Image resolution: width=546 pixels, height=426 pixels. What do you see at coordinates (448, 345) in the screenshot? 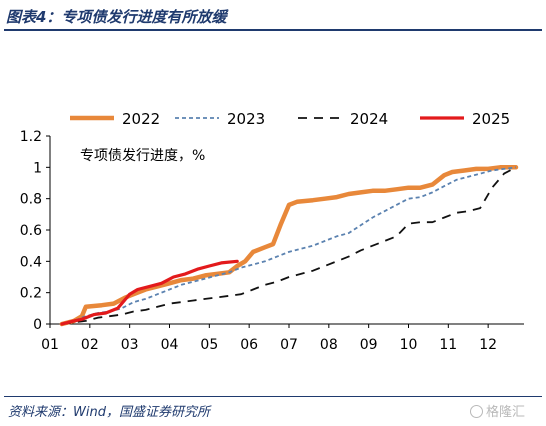
I see `x-tick-label: 11` at bounding box center [448, 345].